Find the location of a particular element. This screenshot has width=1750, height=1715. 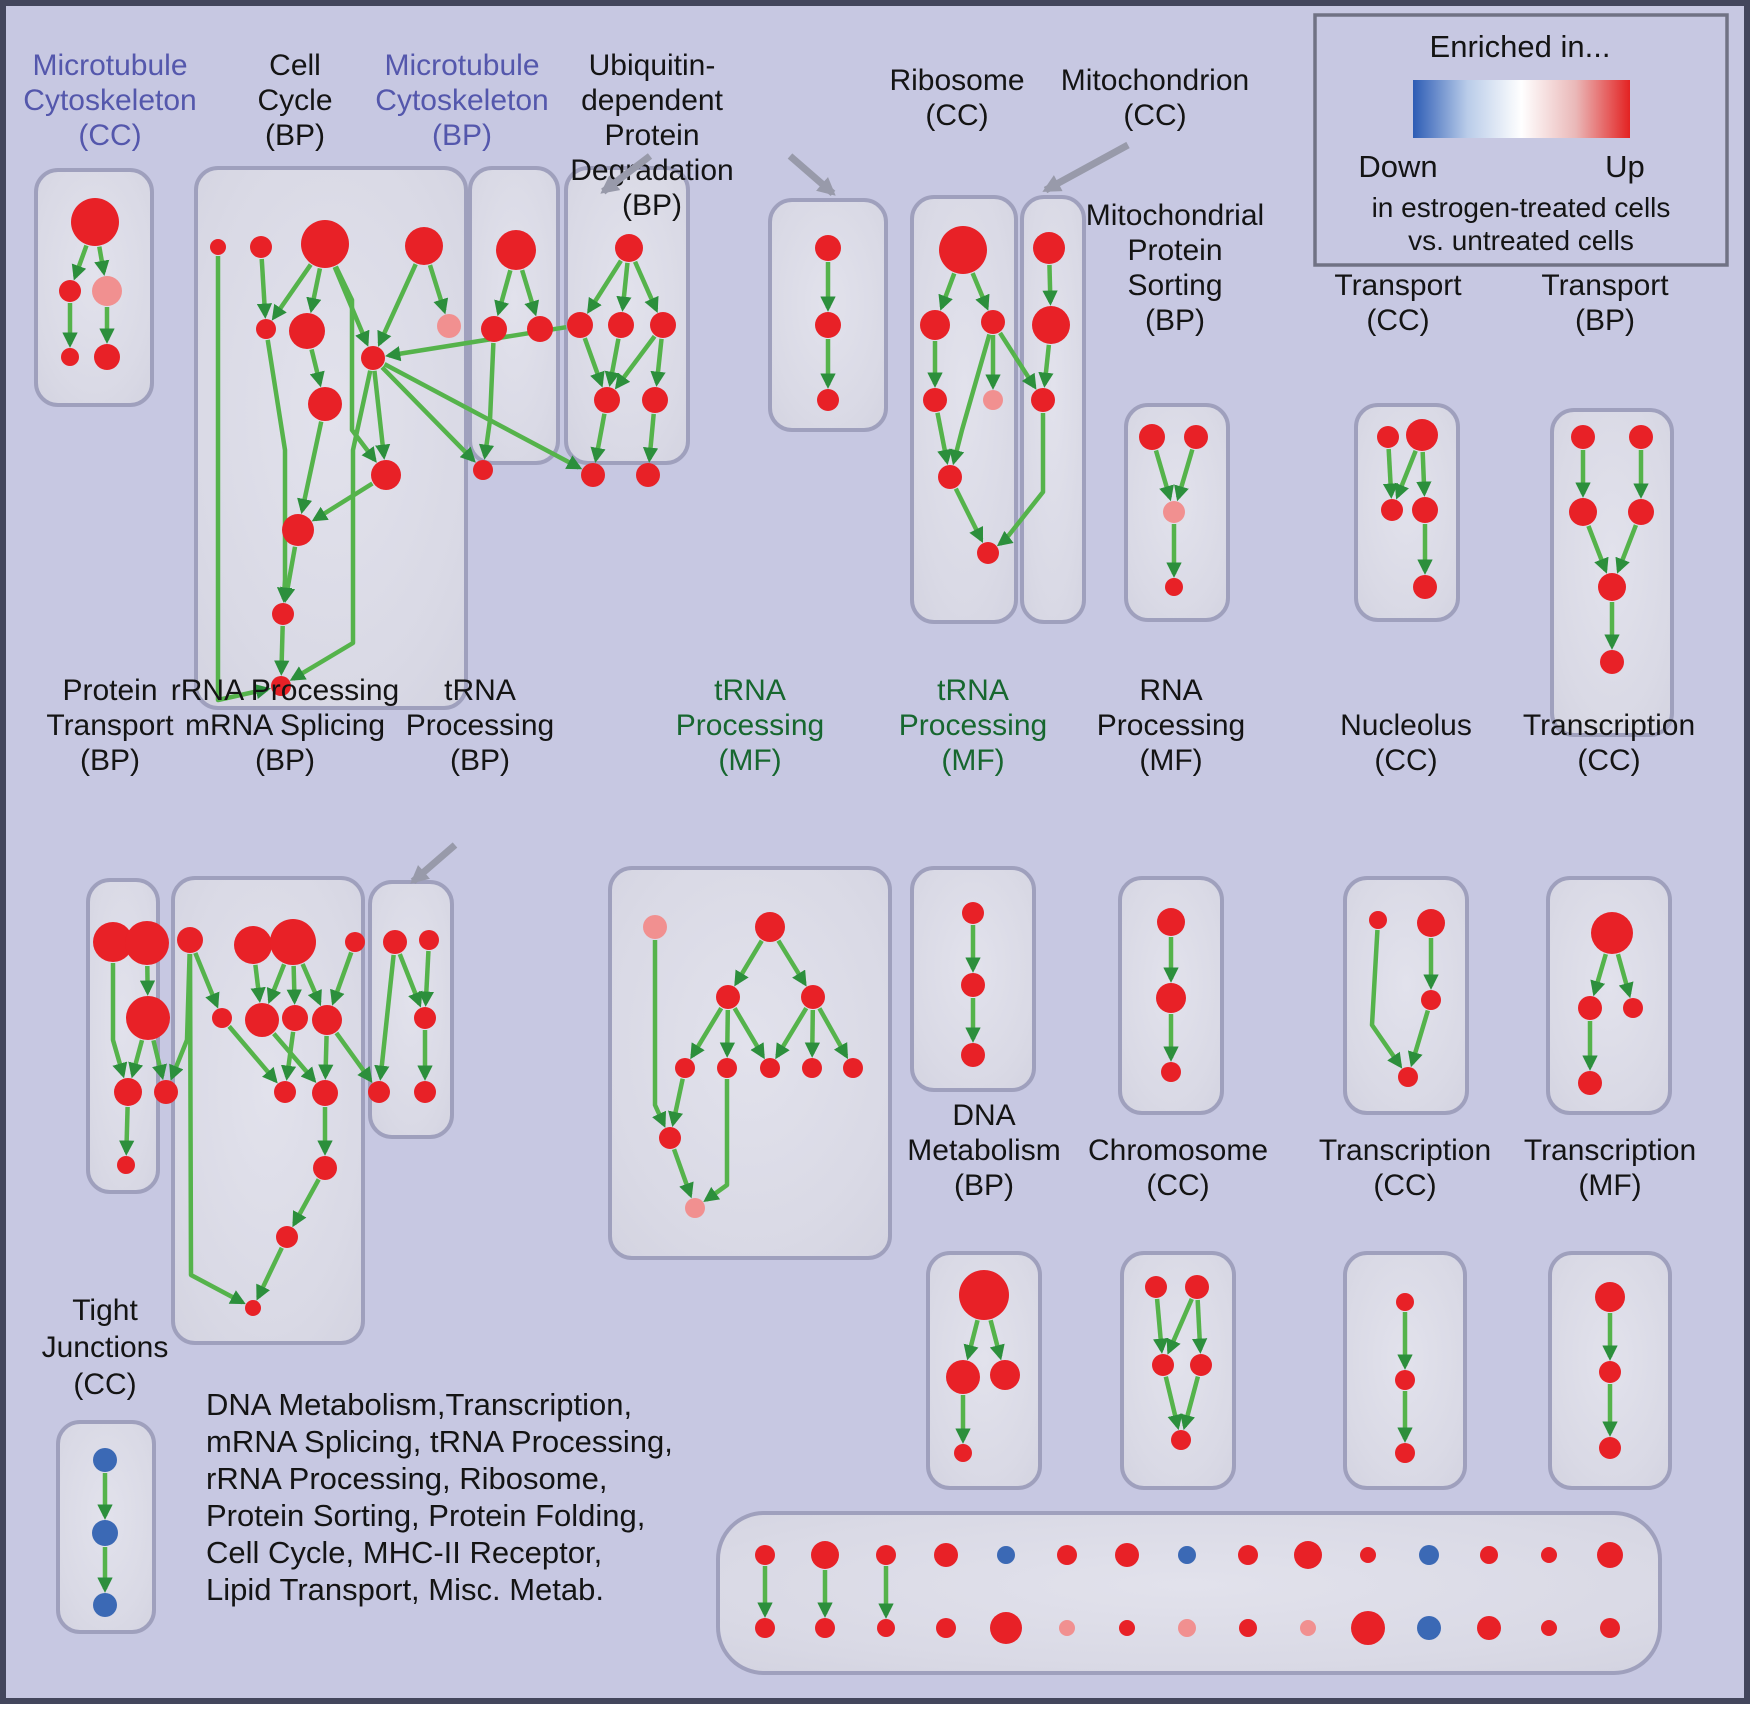

uncategorized-clusters-text: mRNA Splicing, tRNA Processing, is located at coordinates (439, 1441).